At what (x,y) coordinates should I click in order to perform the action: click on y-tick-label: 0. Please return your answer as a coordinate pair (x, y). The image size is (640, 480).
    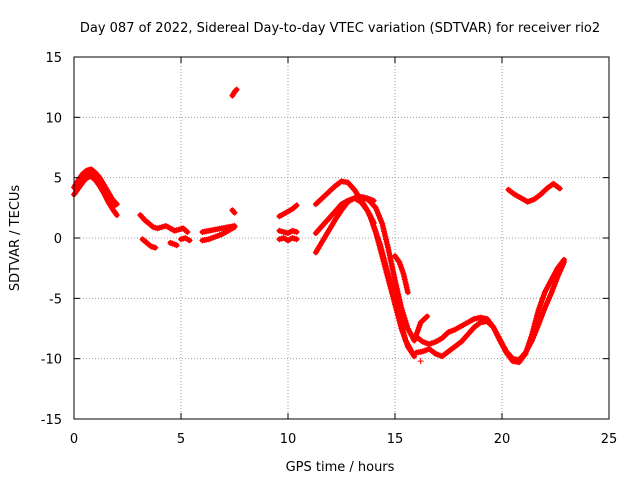
    Looking at the image, I should click on (58, 239).